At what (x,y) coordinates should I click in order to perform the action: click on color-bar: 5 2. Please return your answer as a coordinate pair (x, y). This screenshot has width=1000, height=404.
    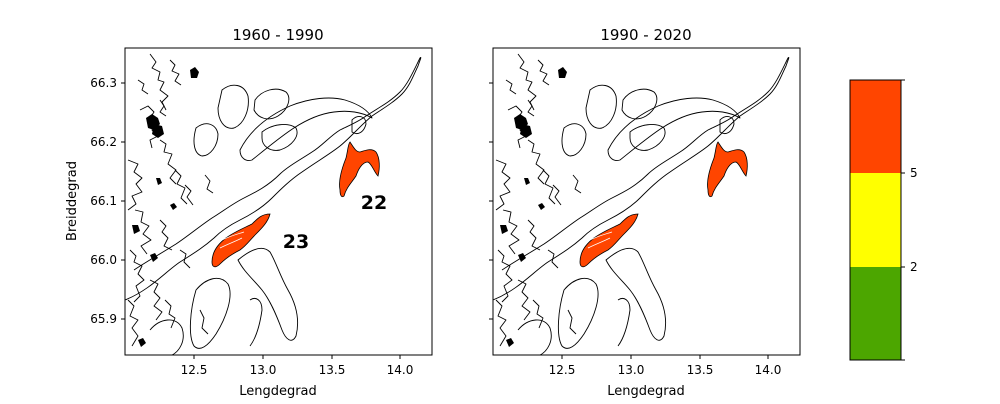
    Looking at the image, I should click on (883, 220).